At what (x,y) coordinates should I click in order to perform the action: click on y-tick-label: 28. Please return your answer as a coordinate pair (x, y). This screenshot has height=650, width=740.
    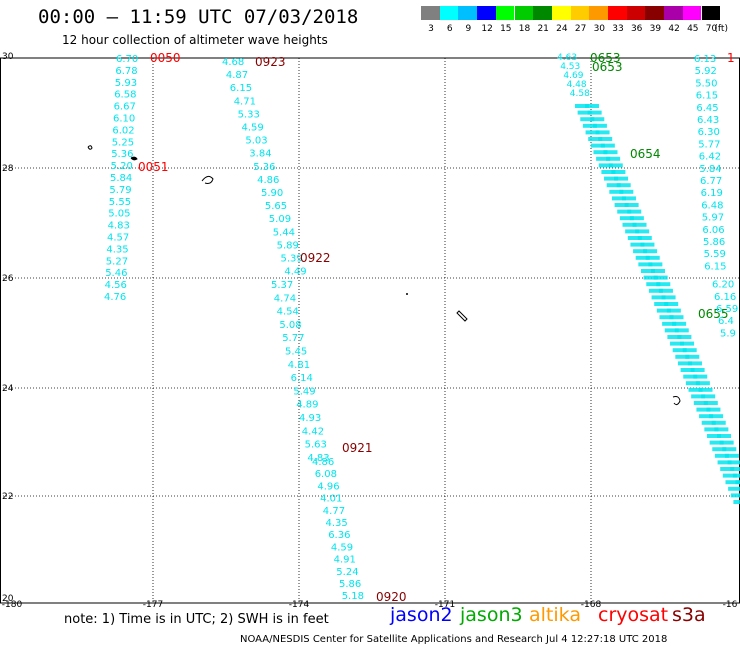
    Looking at the image, I should click on (8, 169).